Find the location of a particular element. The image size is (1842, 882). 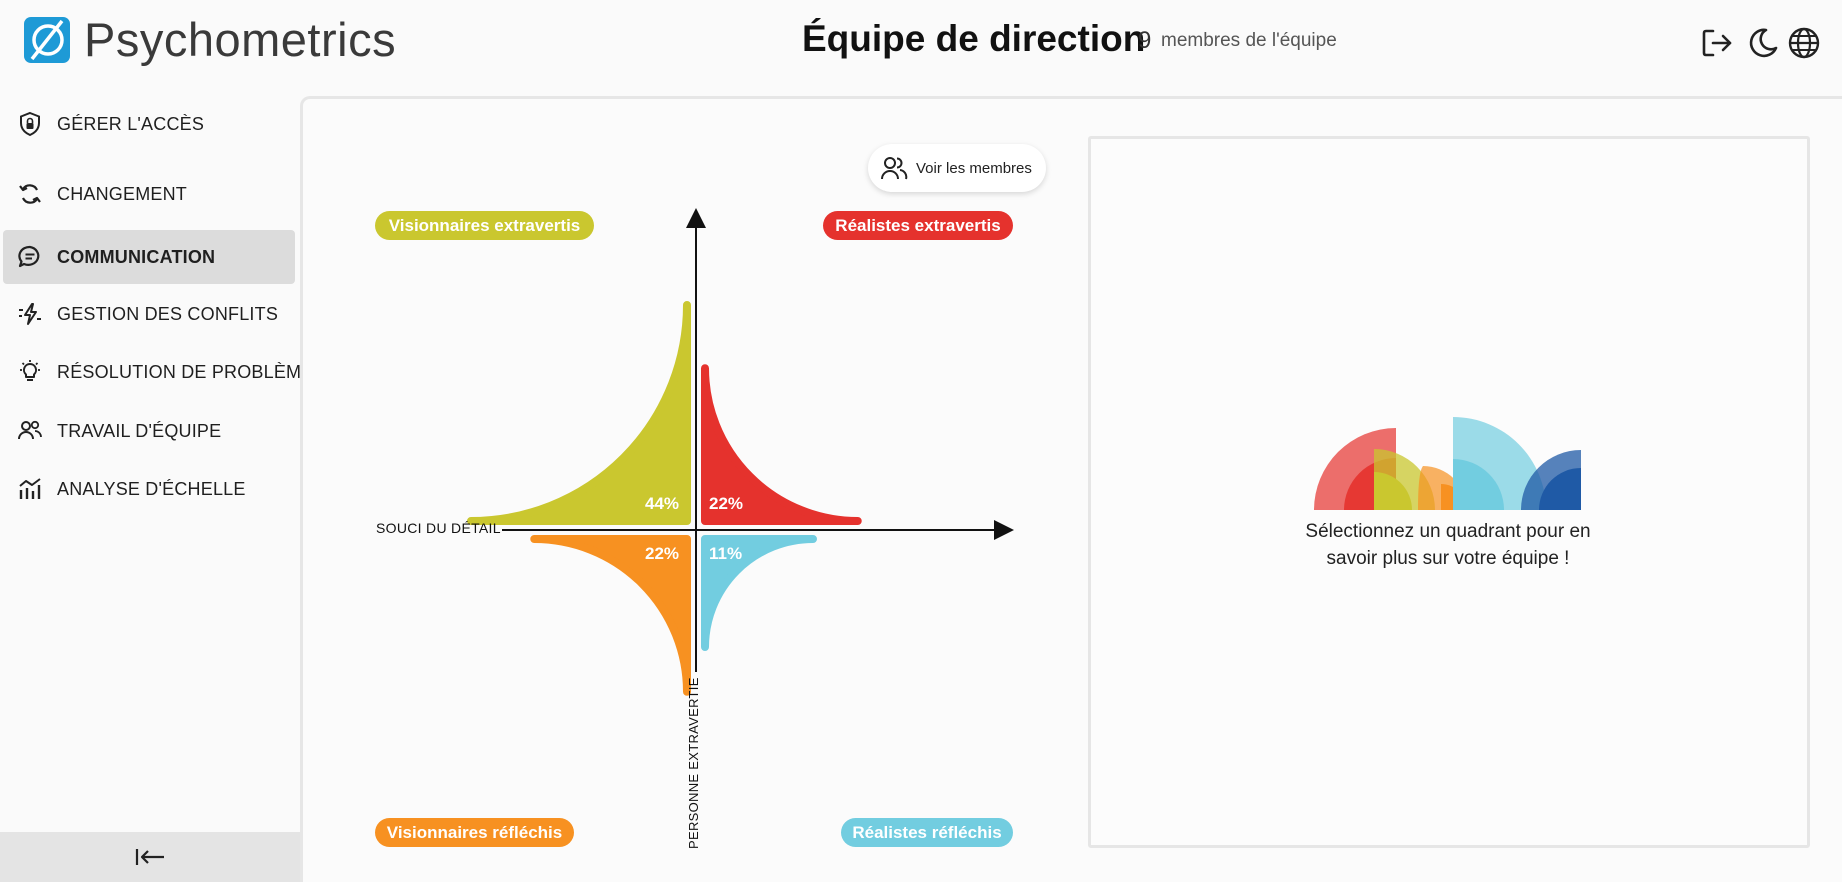

sidebar-item-communication: COMMUNICATION is located at coordinates (149, 257).